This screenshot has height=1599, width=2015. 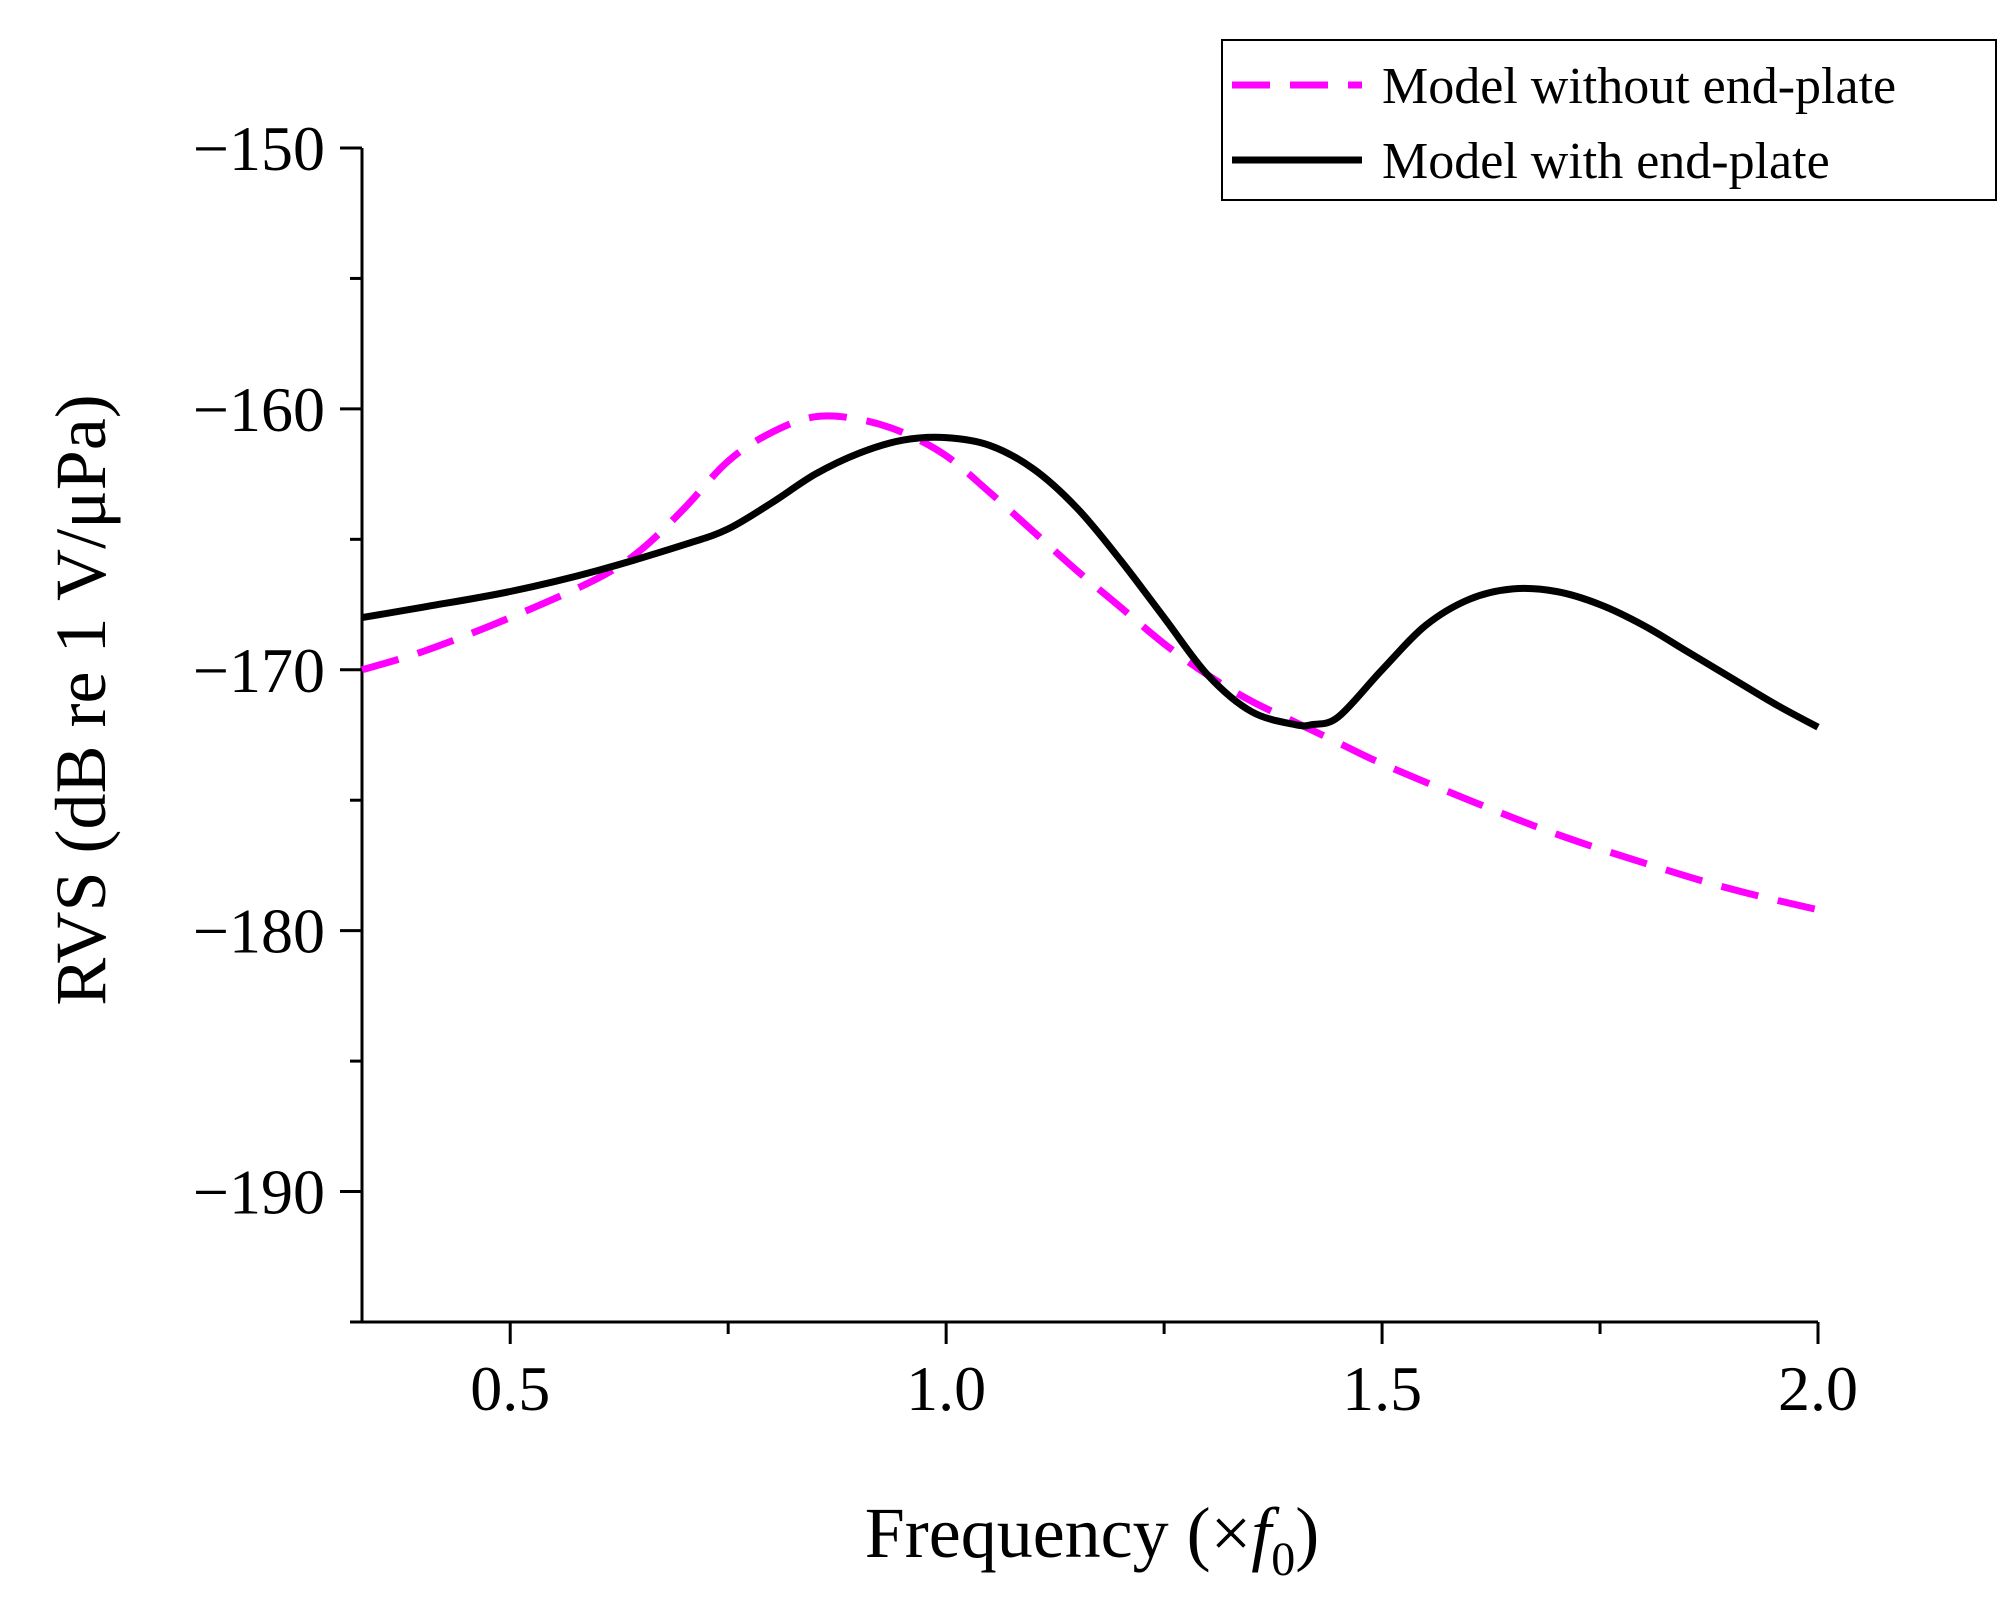 What do you see at coordinates (259, 670) in the screenshot?
I see `y-tick-label: −170` at bounding box center [259, 670].